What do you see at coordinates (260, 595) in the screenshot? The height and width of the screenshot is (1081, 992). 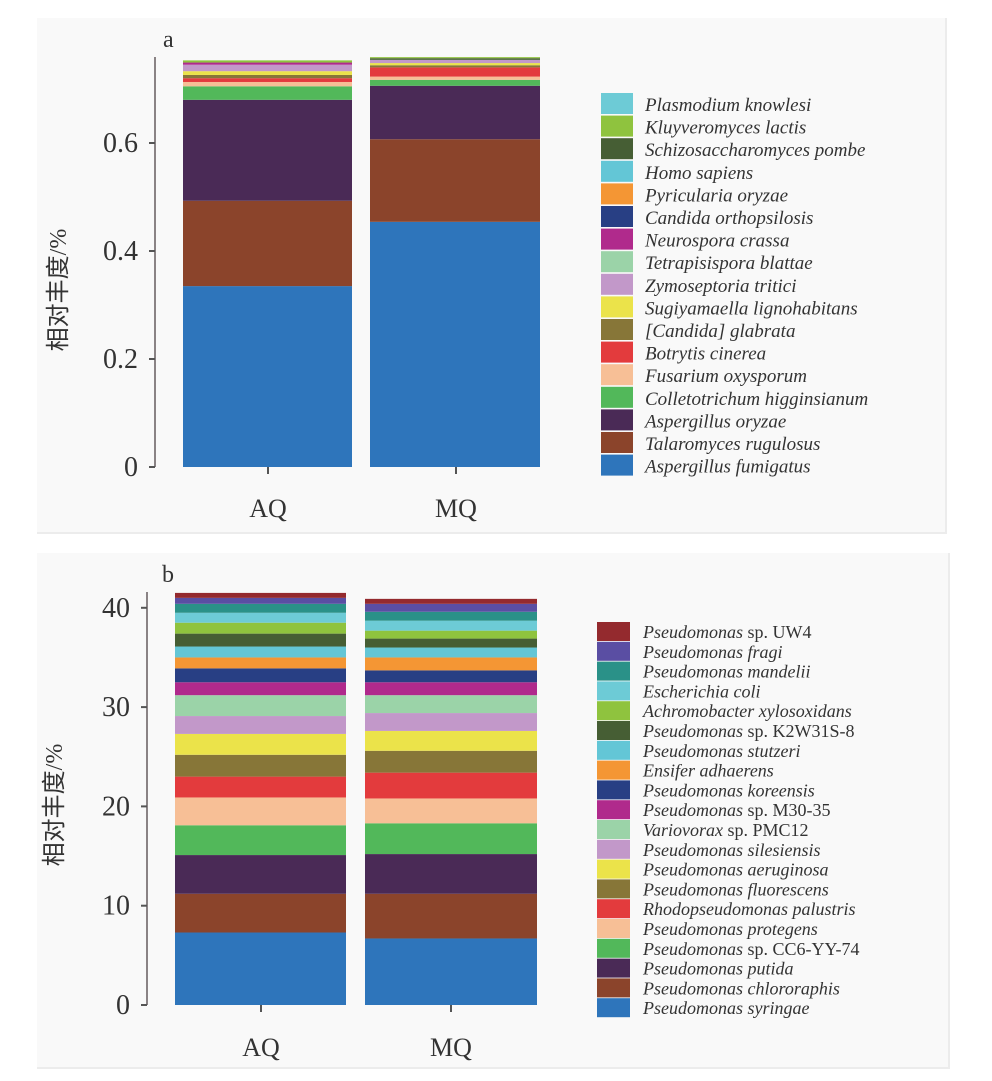 I see `bar-segment-aq-pseudomonas-sp-uw4` at bounding box center [260, 595].